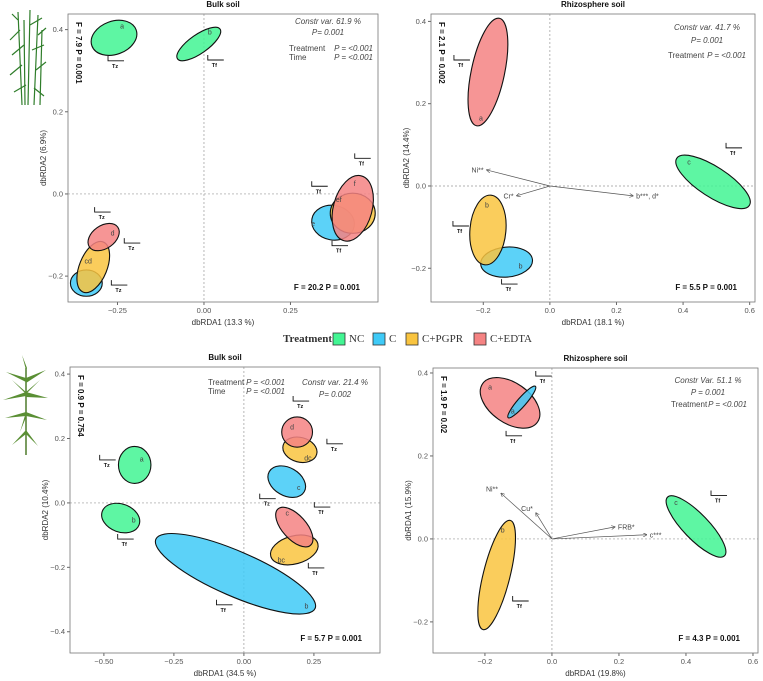 The height and width of the screenshot is (681, 763). Describe the element at coordinates (290, 310) in the screenshot. I see `x-tick-label: 0.25` at that location.